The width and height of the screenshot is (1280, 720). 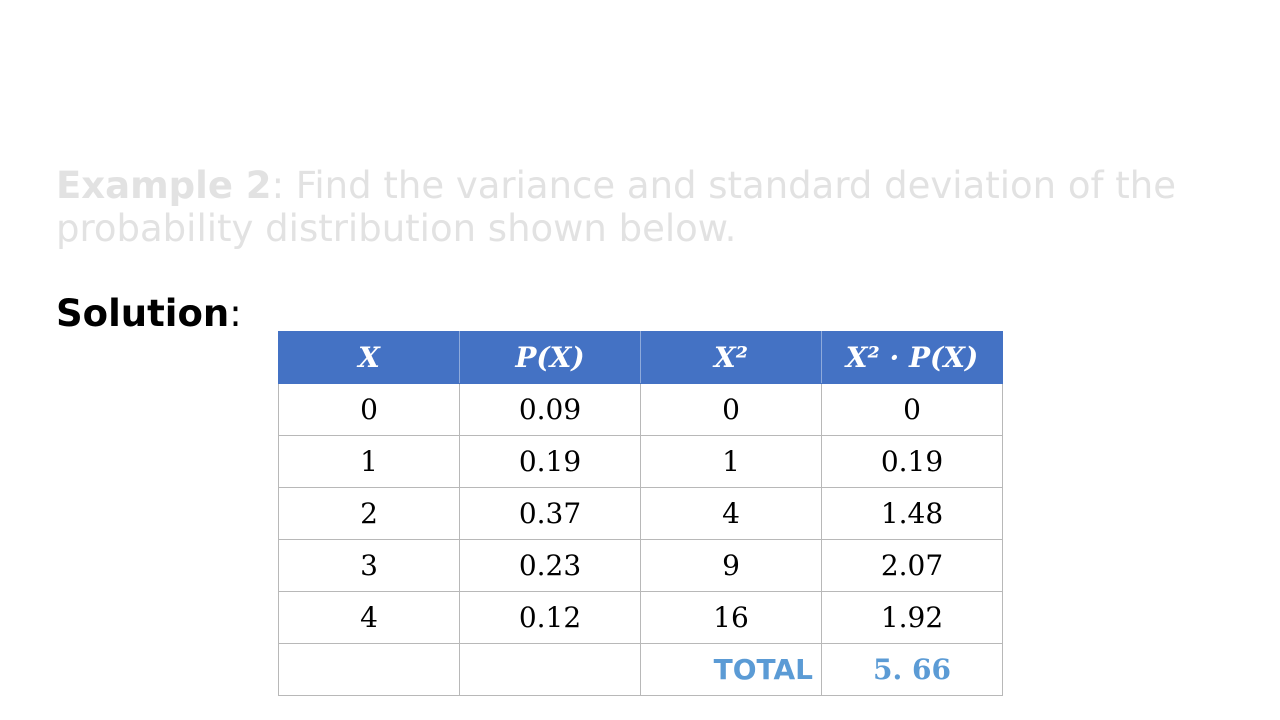 I want to click on cell-x-squared: 1, so click(x=731, y=461).